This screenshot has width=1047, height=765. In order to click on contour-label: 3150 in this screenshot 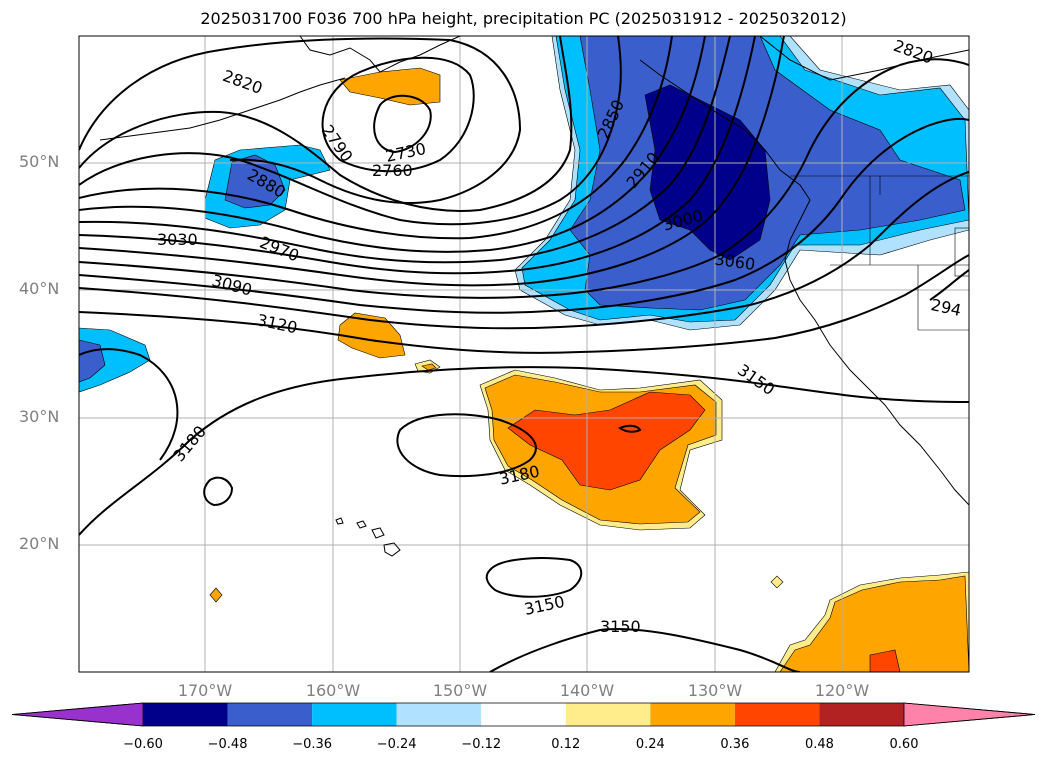, I will do `click(620, 626)`.